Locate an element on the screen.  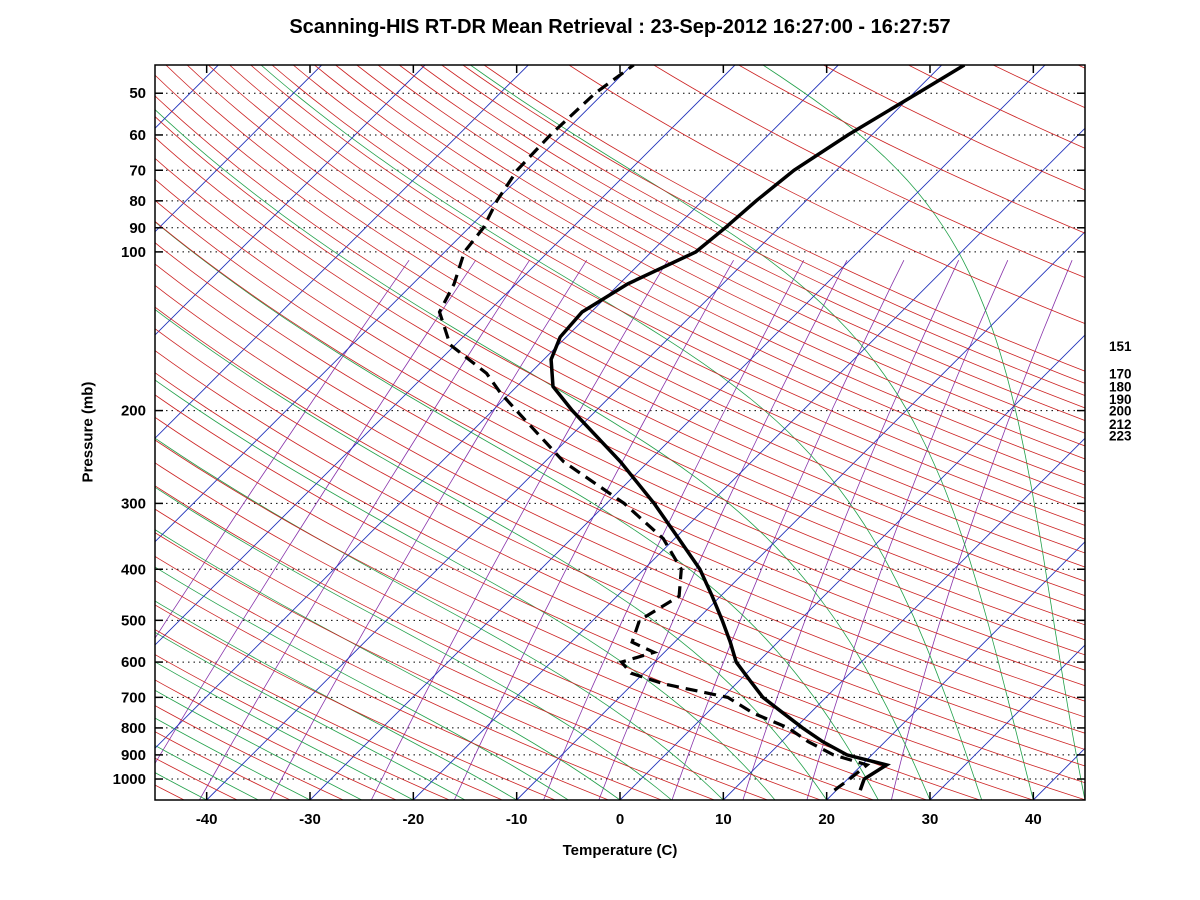
pressure-tick-label: 700 is located at coordinates (133, 697).